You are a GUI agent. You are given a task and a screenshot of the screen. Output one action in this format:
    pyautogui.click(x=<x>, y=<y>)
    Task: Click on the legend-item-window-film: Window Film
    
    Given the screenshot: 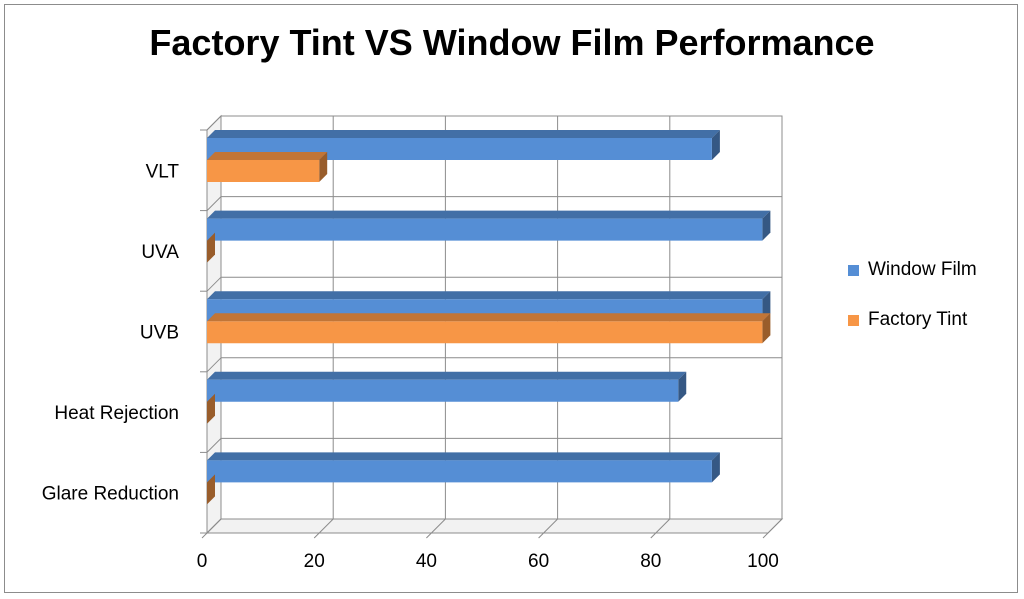 What is the action you would take?
    pyautogui.click(x=912, y=270)
    